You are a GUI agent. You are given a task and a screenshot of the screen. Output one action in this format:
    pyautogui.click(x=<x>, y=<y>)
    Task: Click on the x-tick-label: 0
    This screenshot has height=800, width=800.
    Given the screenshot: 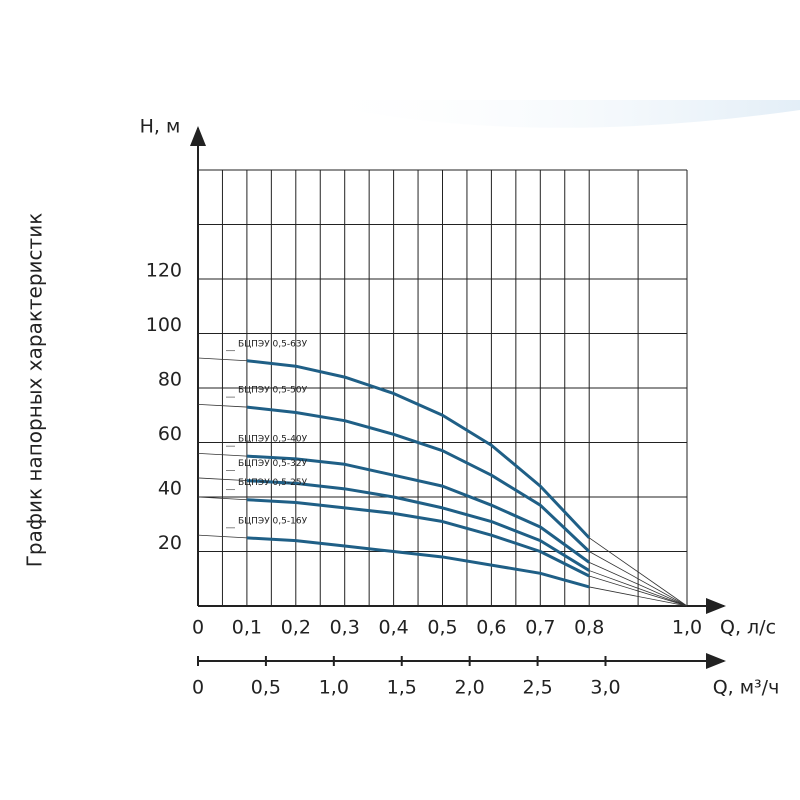 What is the action you would take?
    pyautogui.click(x=198, y=628)
    